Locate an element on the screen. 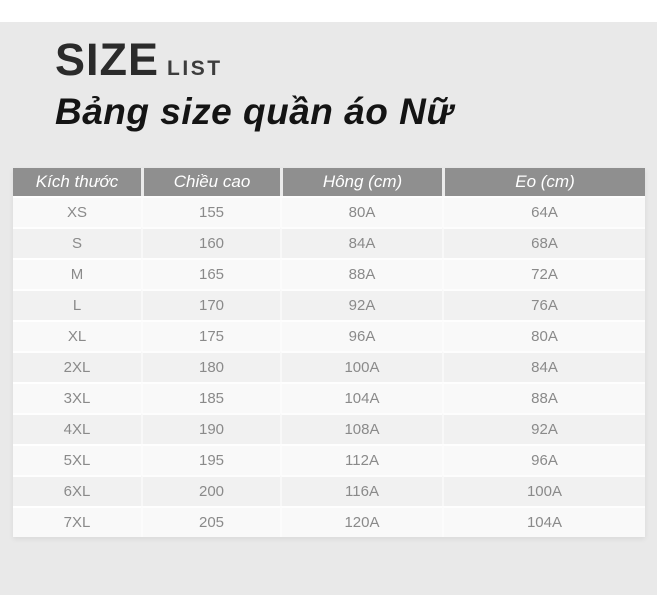 The image size is (657, 600). table-cell: 120A is located at coordinates (361, 521).